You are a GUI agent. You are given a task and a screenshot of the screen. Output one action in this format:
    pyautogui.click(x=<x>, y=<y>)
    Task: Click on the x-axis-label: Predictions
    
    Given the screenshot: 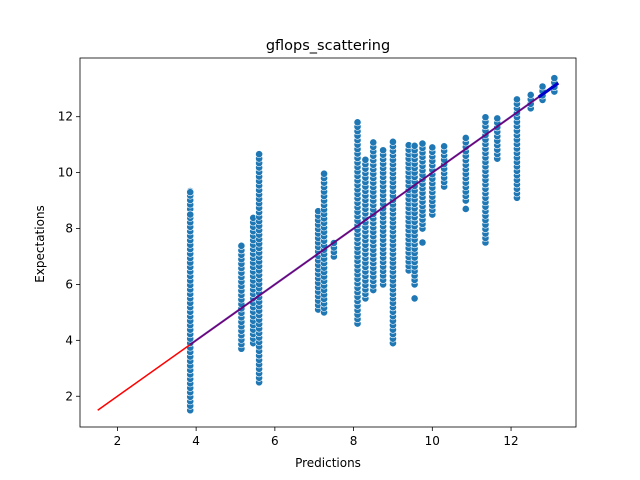 What is the action you would take?
    pyautogui.click(x=328, y=463)
    